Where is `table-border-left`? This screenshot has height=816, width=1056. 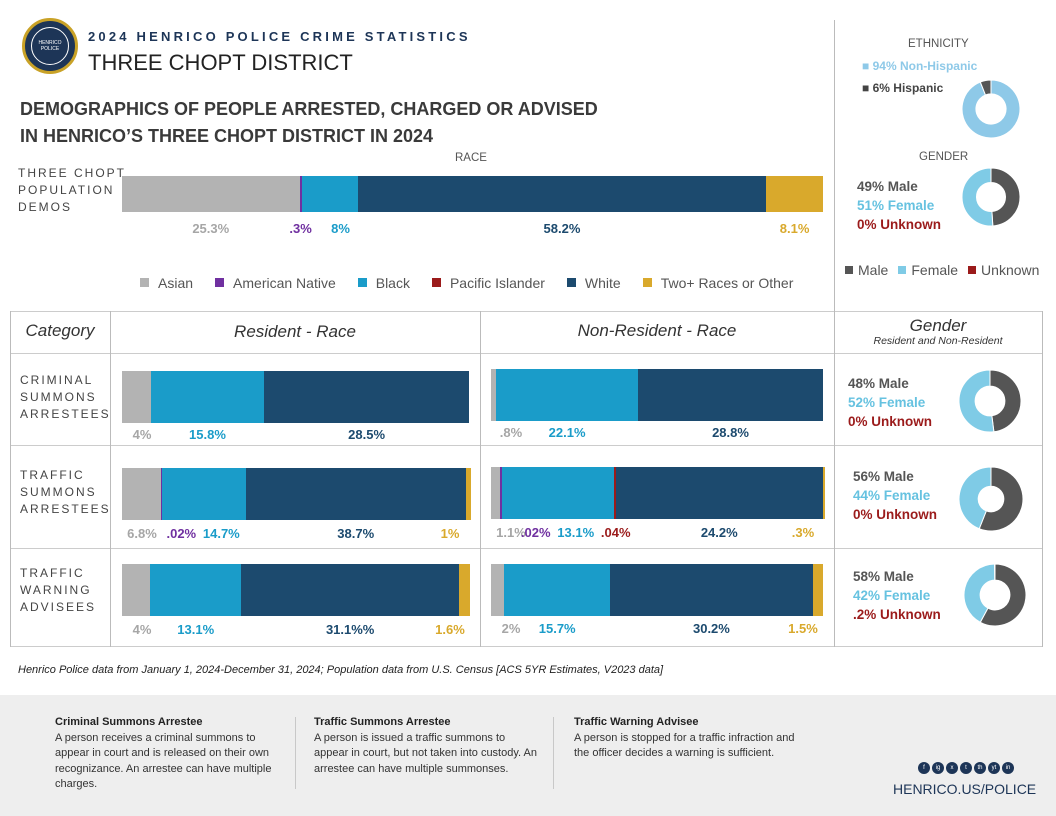
table-border-left is located at coordinates (10, 479).